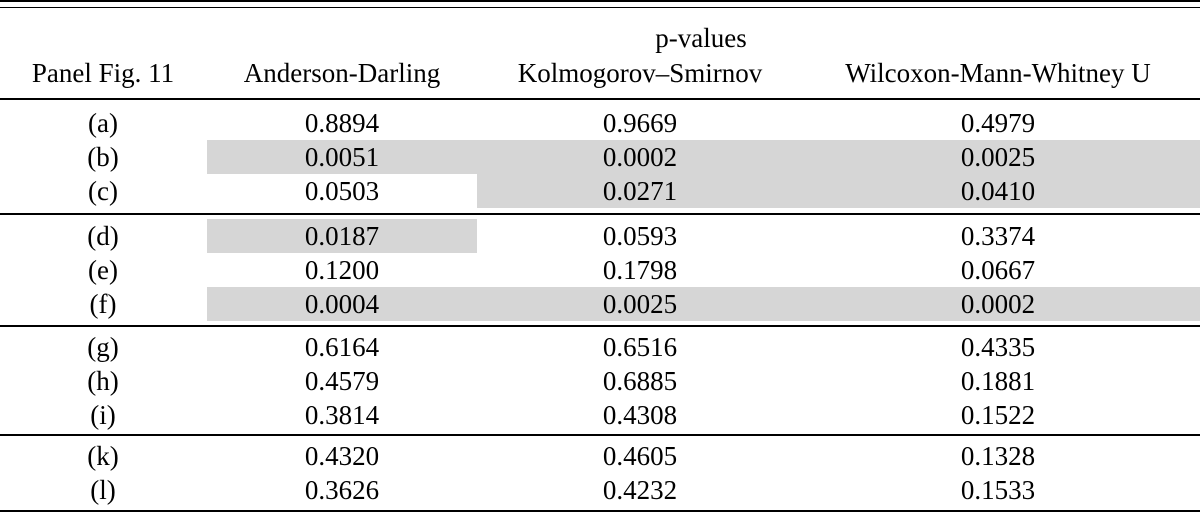 This screenshot has height=515, width=1200. I want to click on p-value-cell: 0.1200, so click(342, 270).